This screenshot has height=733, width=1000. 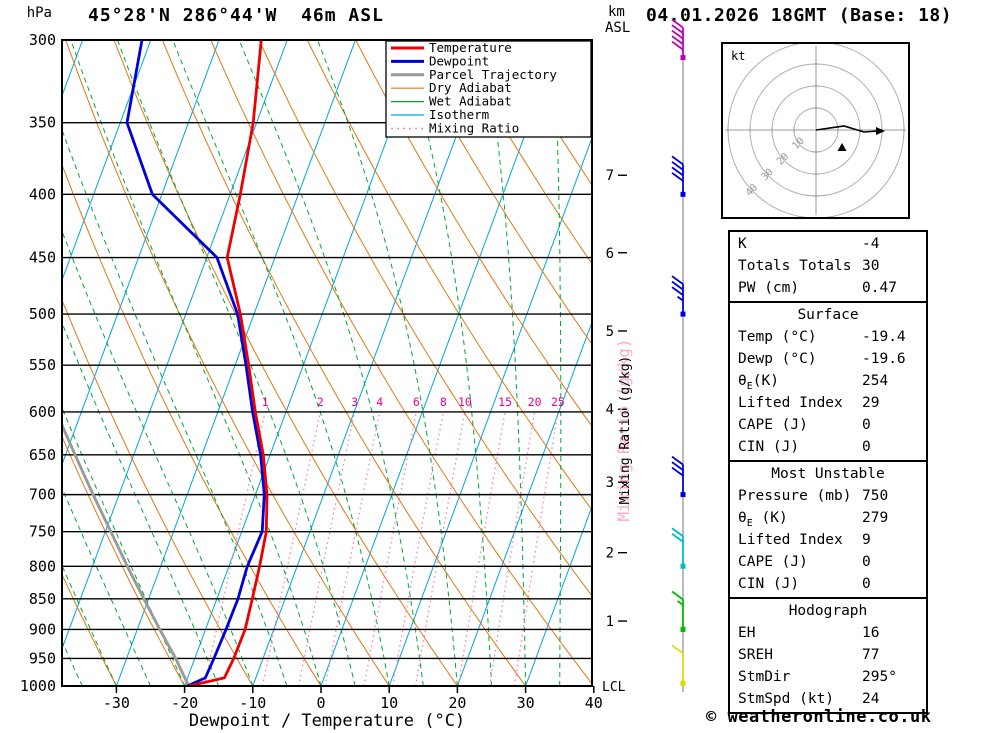 What do you see at coordinates (470, 87) in the screenshot?
I see `legend-item-label: Dry Adiabat` at bounding box center [470, 87].